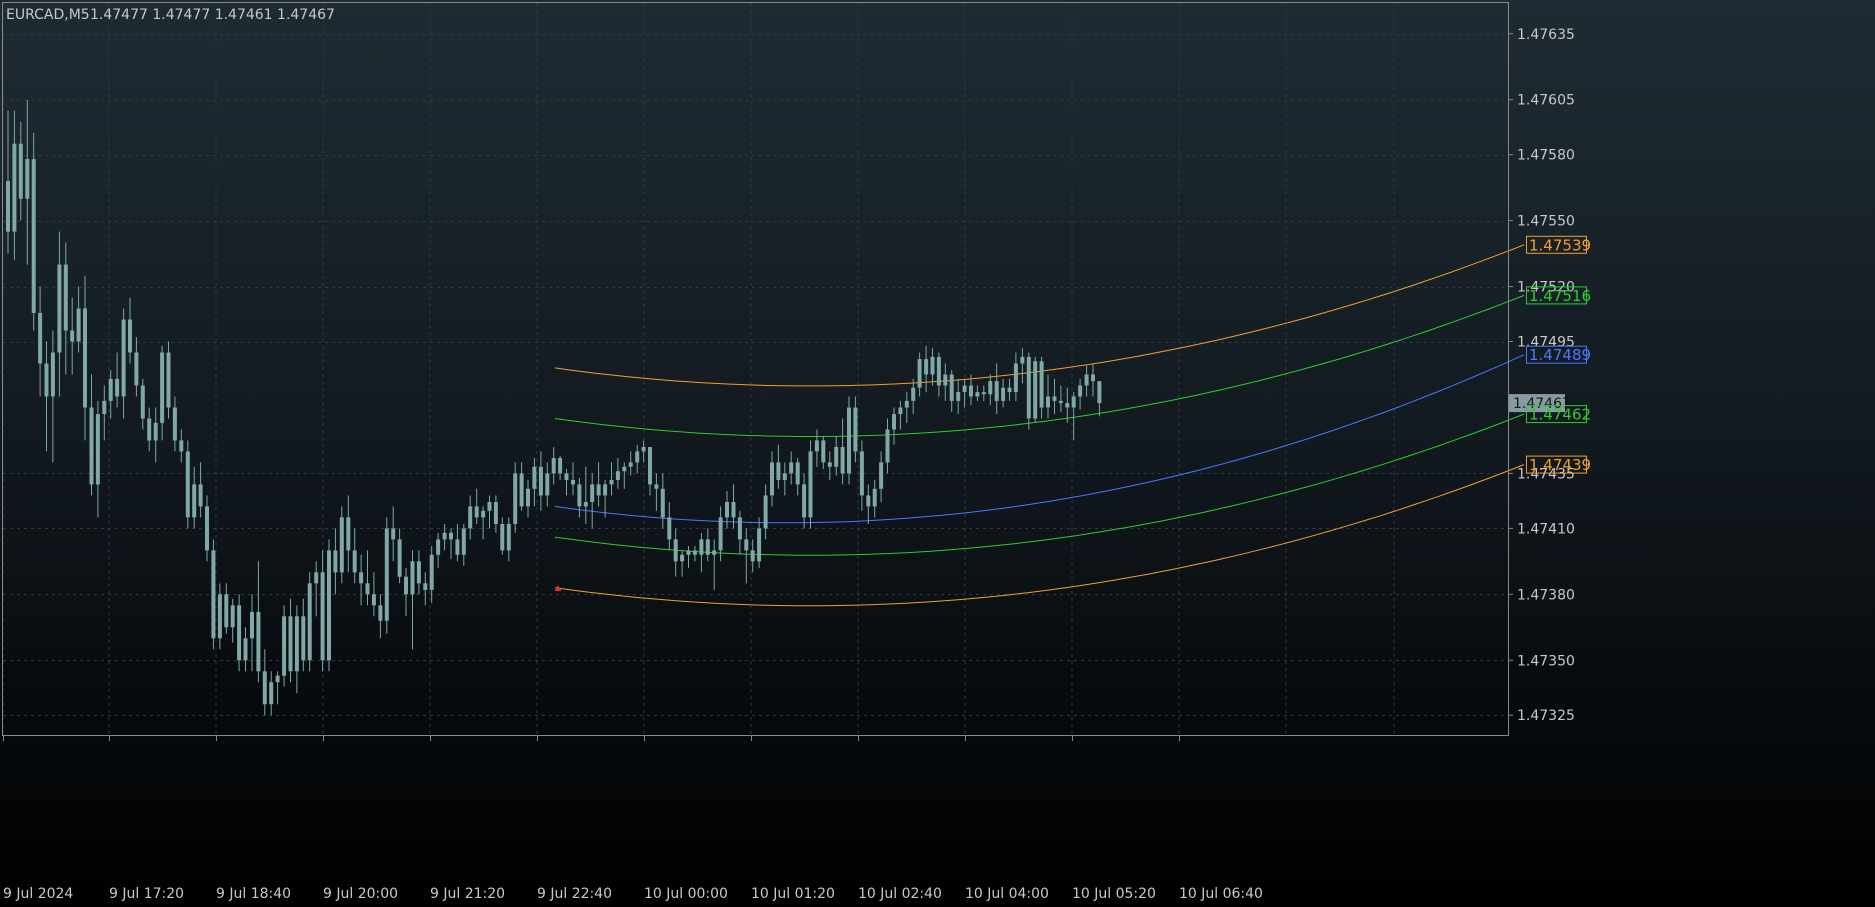 This screenshot has width=1875, height=907. I want to click on symbol-timeframe: EURCAD,M5, so click(48, 15).